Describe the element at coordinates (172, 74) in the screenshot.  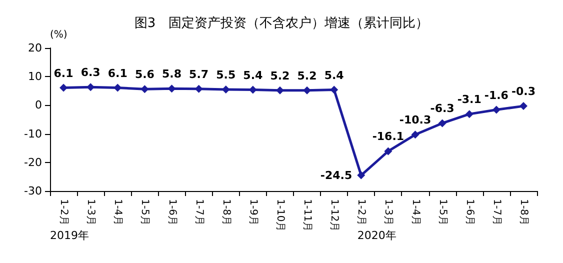
I see `data-label: 5.8` at that location.